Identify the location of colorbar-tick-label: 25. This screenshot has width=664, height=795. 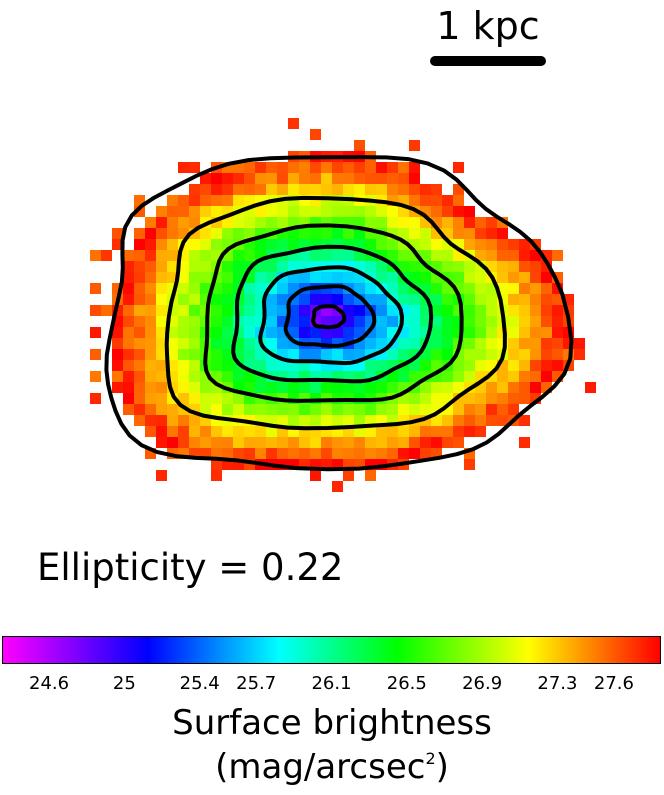
(124, 683).